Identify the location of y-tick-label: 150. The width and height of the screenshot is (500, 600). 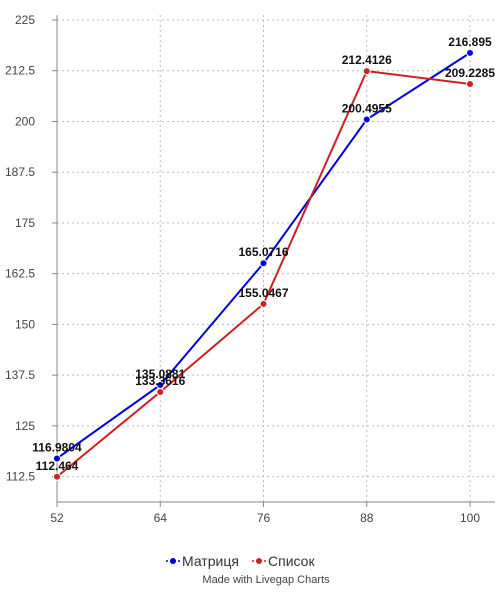
(25, 324).